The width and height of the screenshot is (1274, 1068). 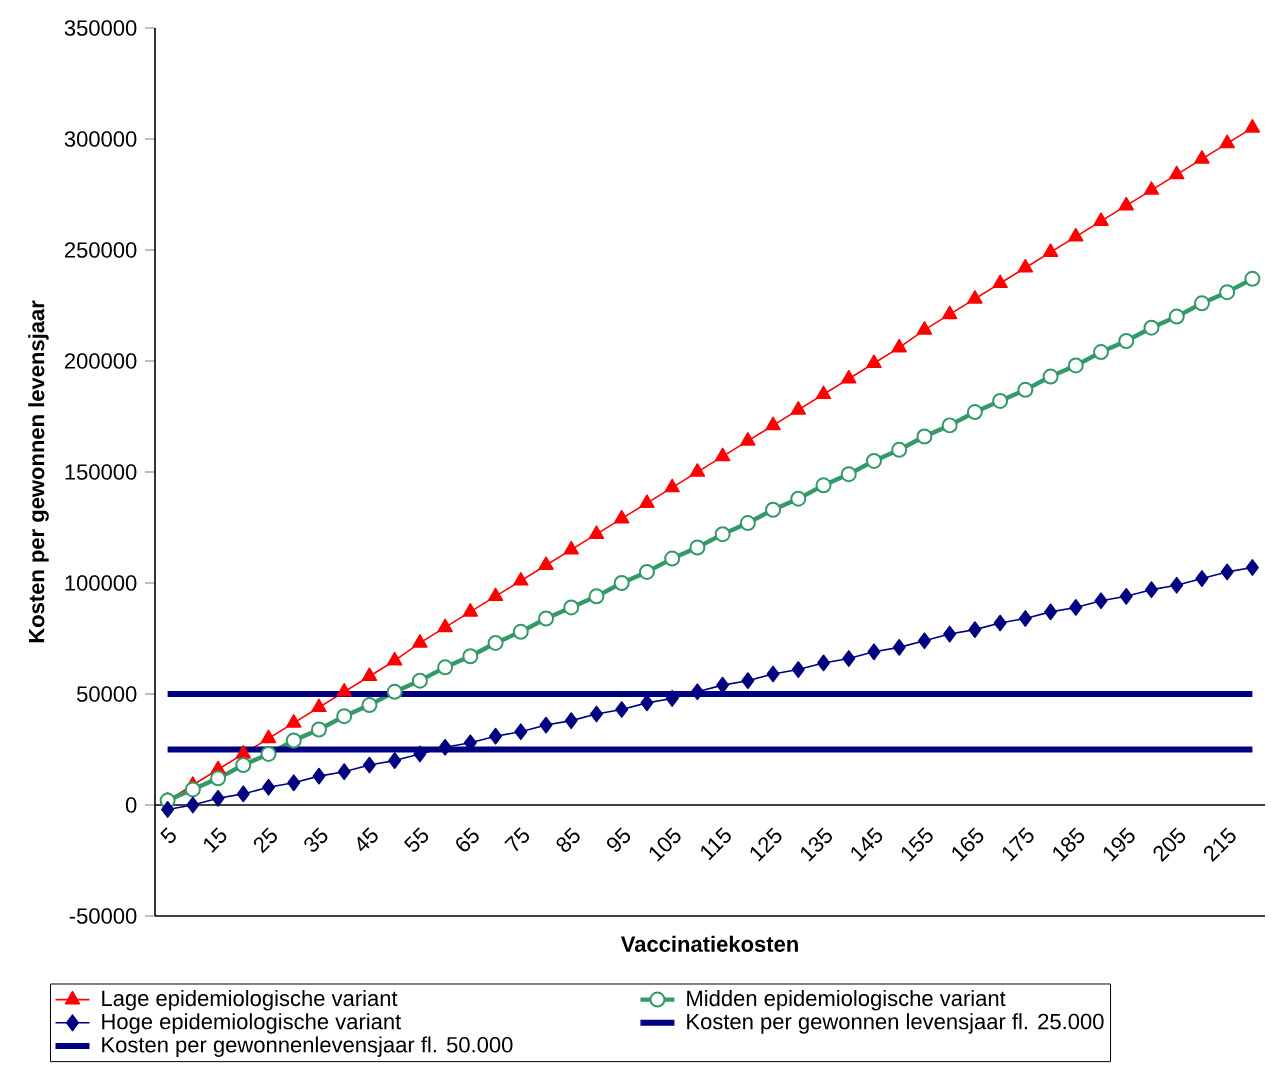 I want to click on legend-label: Kosten per gewonnenlevensjaar fl. 50.000, so click(x=307, y=1046).